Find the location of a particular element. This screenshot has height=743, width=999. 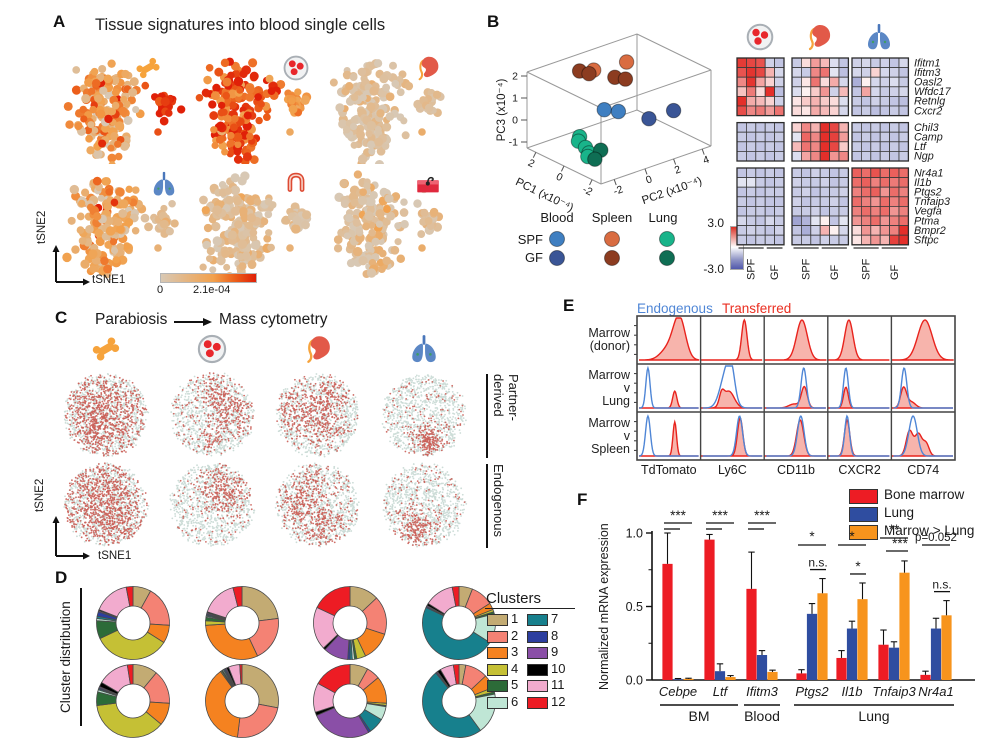

tsne-svg-kidney is located at coordinates (387, 119).